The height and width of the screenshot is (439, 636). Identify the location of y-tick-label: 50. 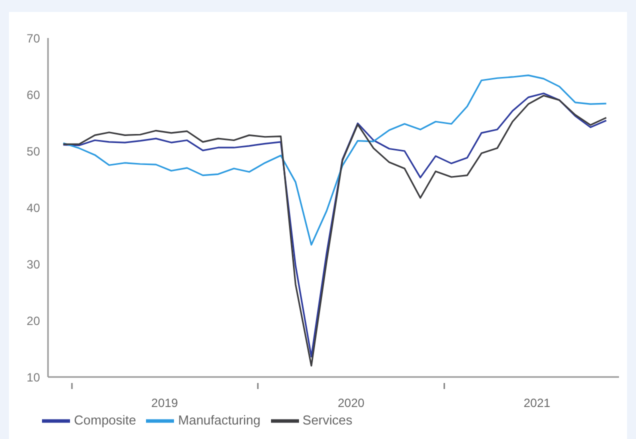
(33, 151).